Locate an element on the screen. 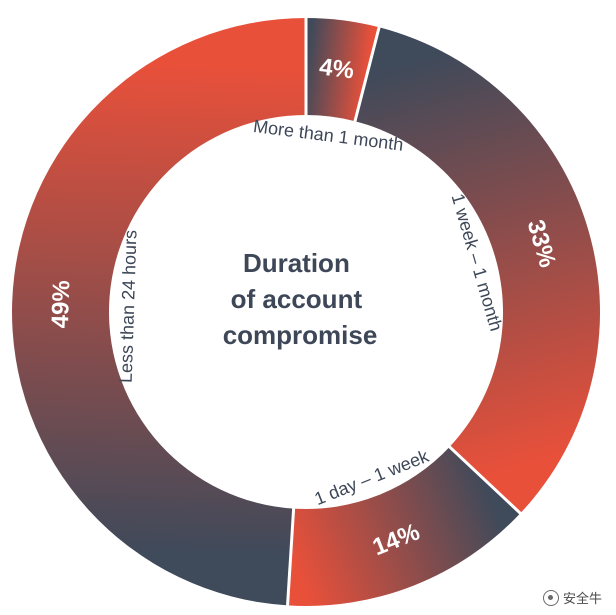  chart-title-line-3: compromise is located at coordinates (300, 335).